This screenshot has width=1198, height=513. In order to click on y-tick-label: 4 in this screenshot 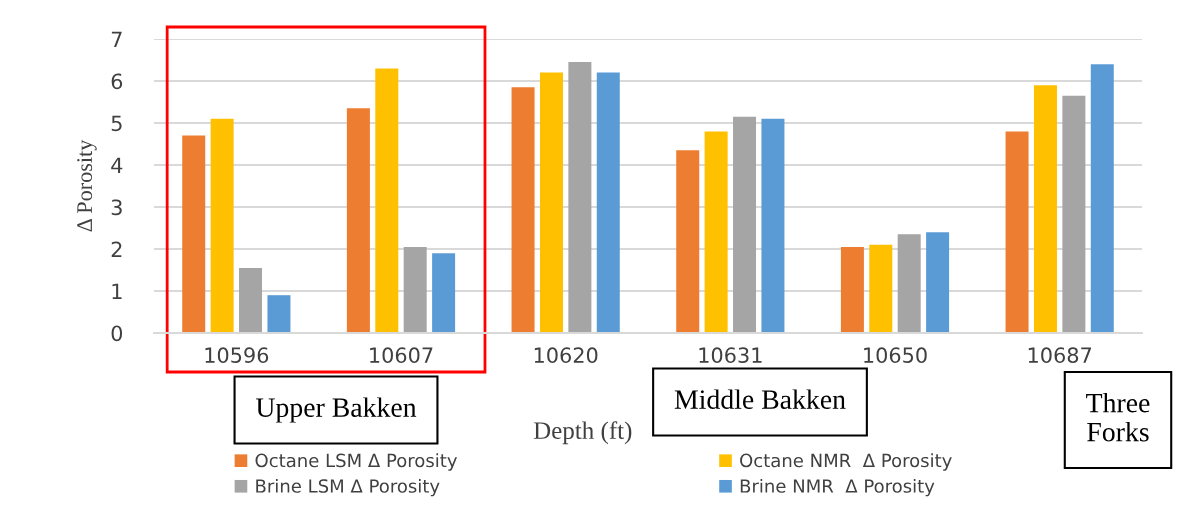, I will do `click(117, 165)`.